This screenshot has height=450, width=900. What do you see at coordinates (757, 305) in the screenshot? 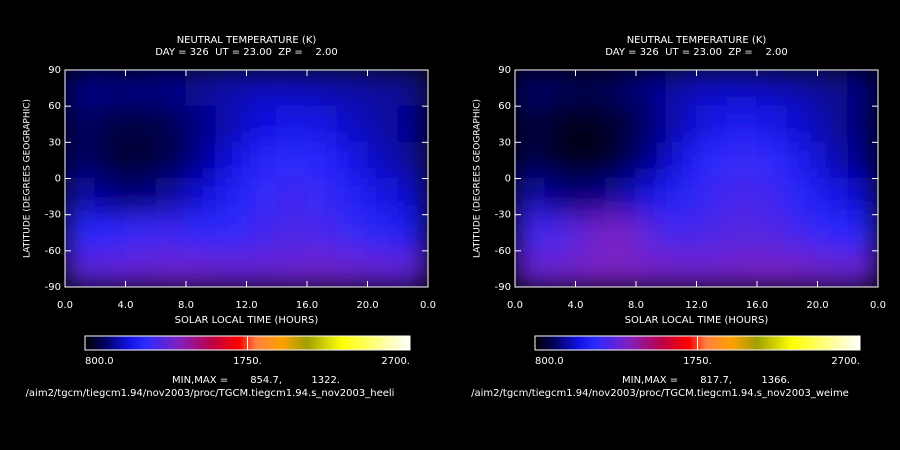
I see `x-tick-label: 16.0` at bounding box center [757, 305].